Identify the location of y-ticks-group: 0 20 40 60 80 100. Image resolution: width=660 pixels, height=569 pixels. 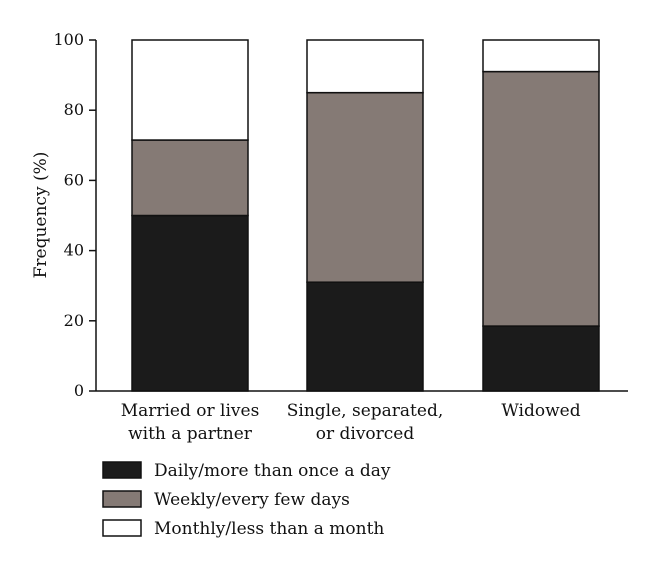
(74, 215).